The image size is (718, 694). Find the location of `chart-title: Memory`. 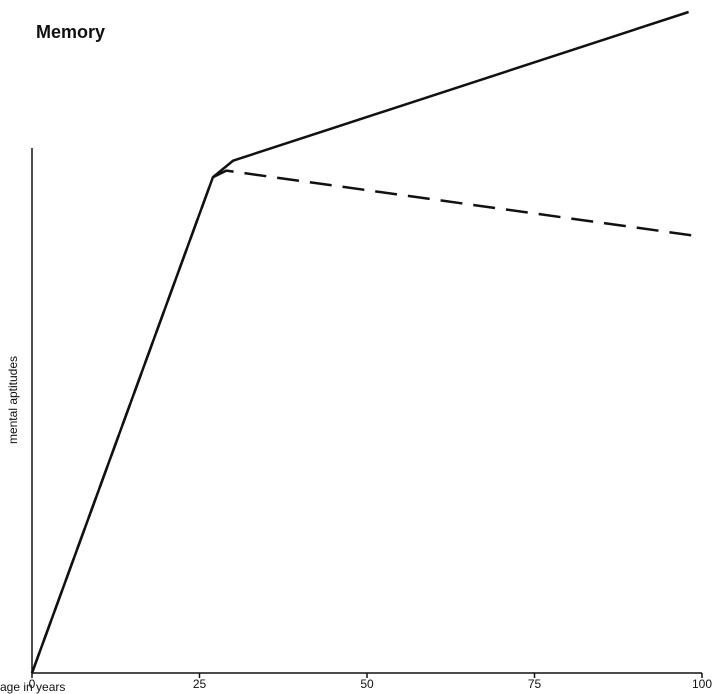

chart-title: Memory is located at coordinates (70, 32).